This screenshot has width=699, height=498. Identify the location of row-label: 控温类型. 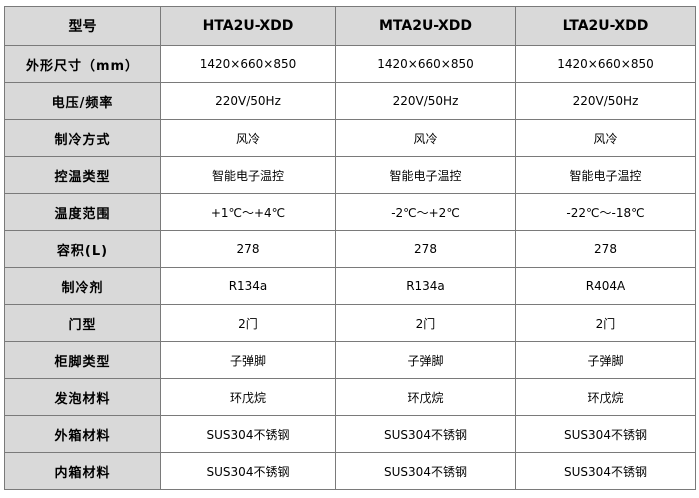
(82, 175).